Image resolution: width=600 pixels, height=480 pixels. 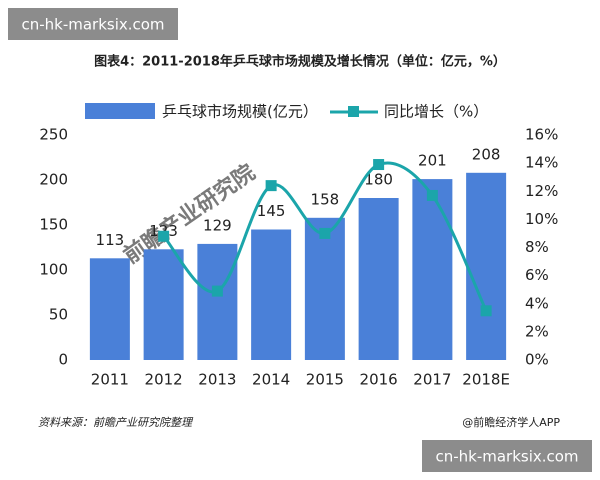 I want to click on x-tick-label: 2014, so click(x=271, y=380).